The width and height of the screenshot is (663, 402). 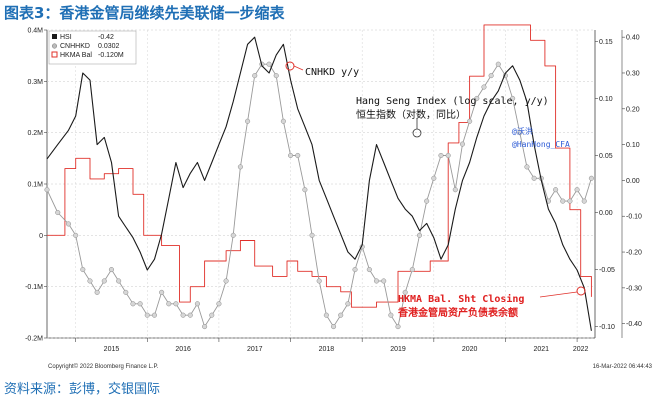 What do you see at coordinates (35, 133) in the screenshot?
I see `left-axis-label: 0.2M` at bounding box center [35, 133].